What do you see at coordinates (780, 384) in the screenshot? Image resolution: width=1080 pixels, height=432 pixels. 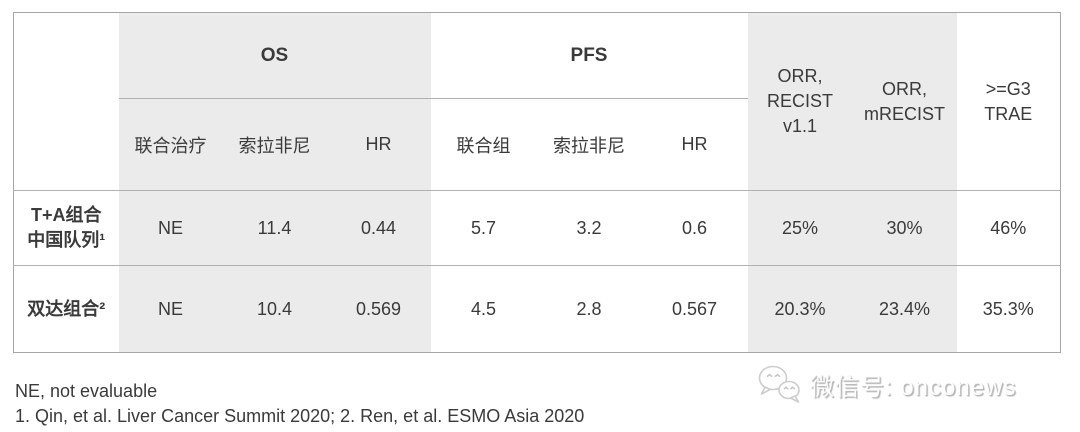 I see `wechat-icon` at bounding box center [780, 384].